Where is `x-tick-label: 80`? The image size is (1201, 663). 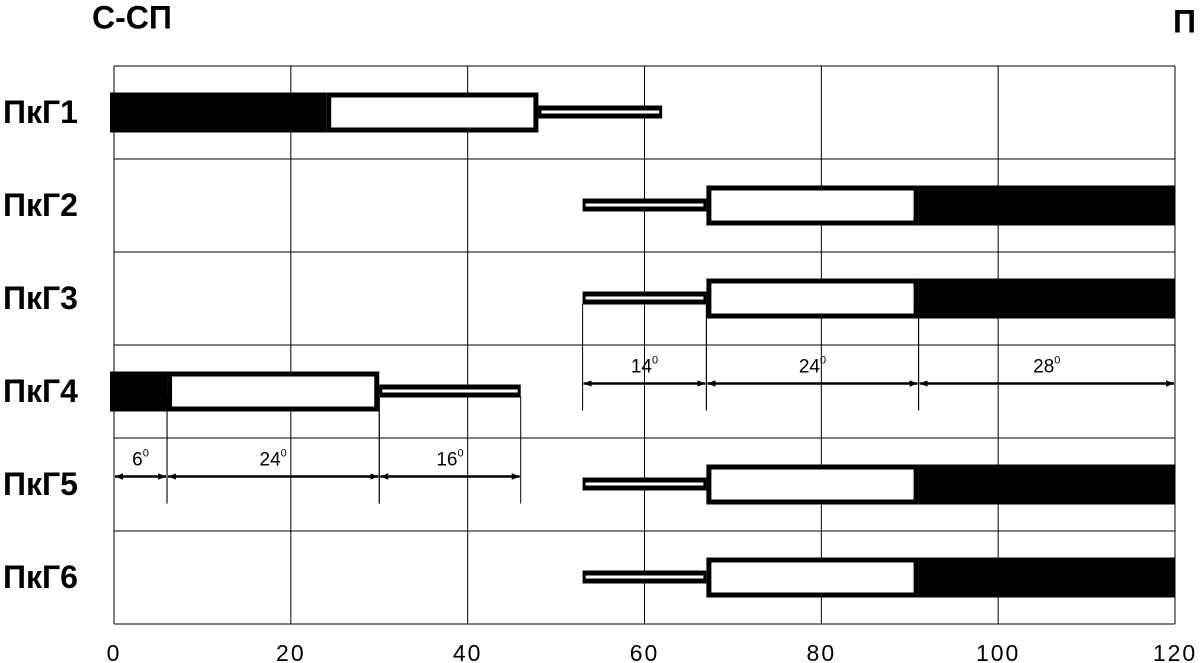 x-tick-label: 80 is located at coordinates (822, 651).